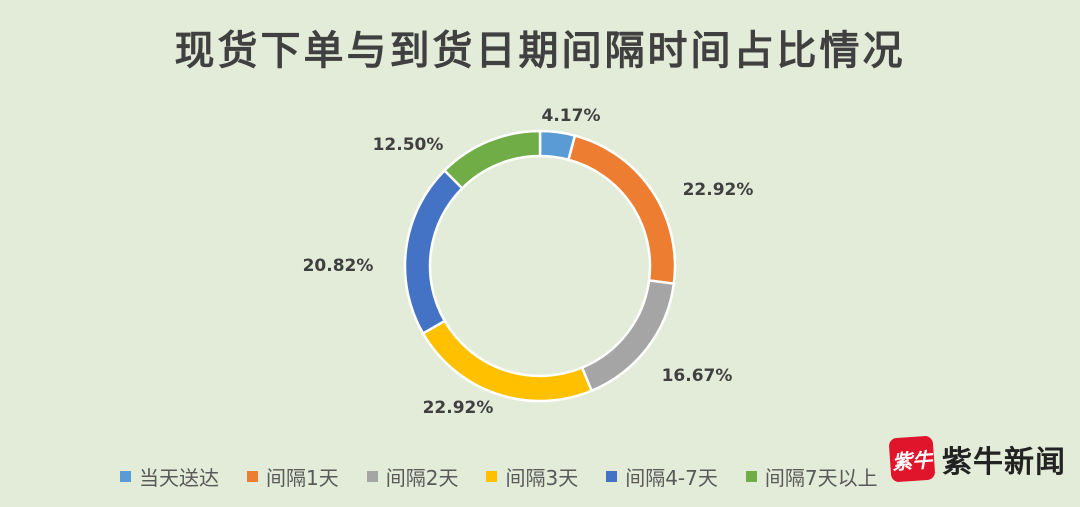 The height and width of the screenshot is (507, 1080). I want to click on legend-item: 间隔2天, so click(412, 476).